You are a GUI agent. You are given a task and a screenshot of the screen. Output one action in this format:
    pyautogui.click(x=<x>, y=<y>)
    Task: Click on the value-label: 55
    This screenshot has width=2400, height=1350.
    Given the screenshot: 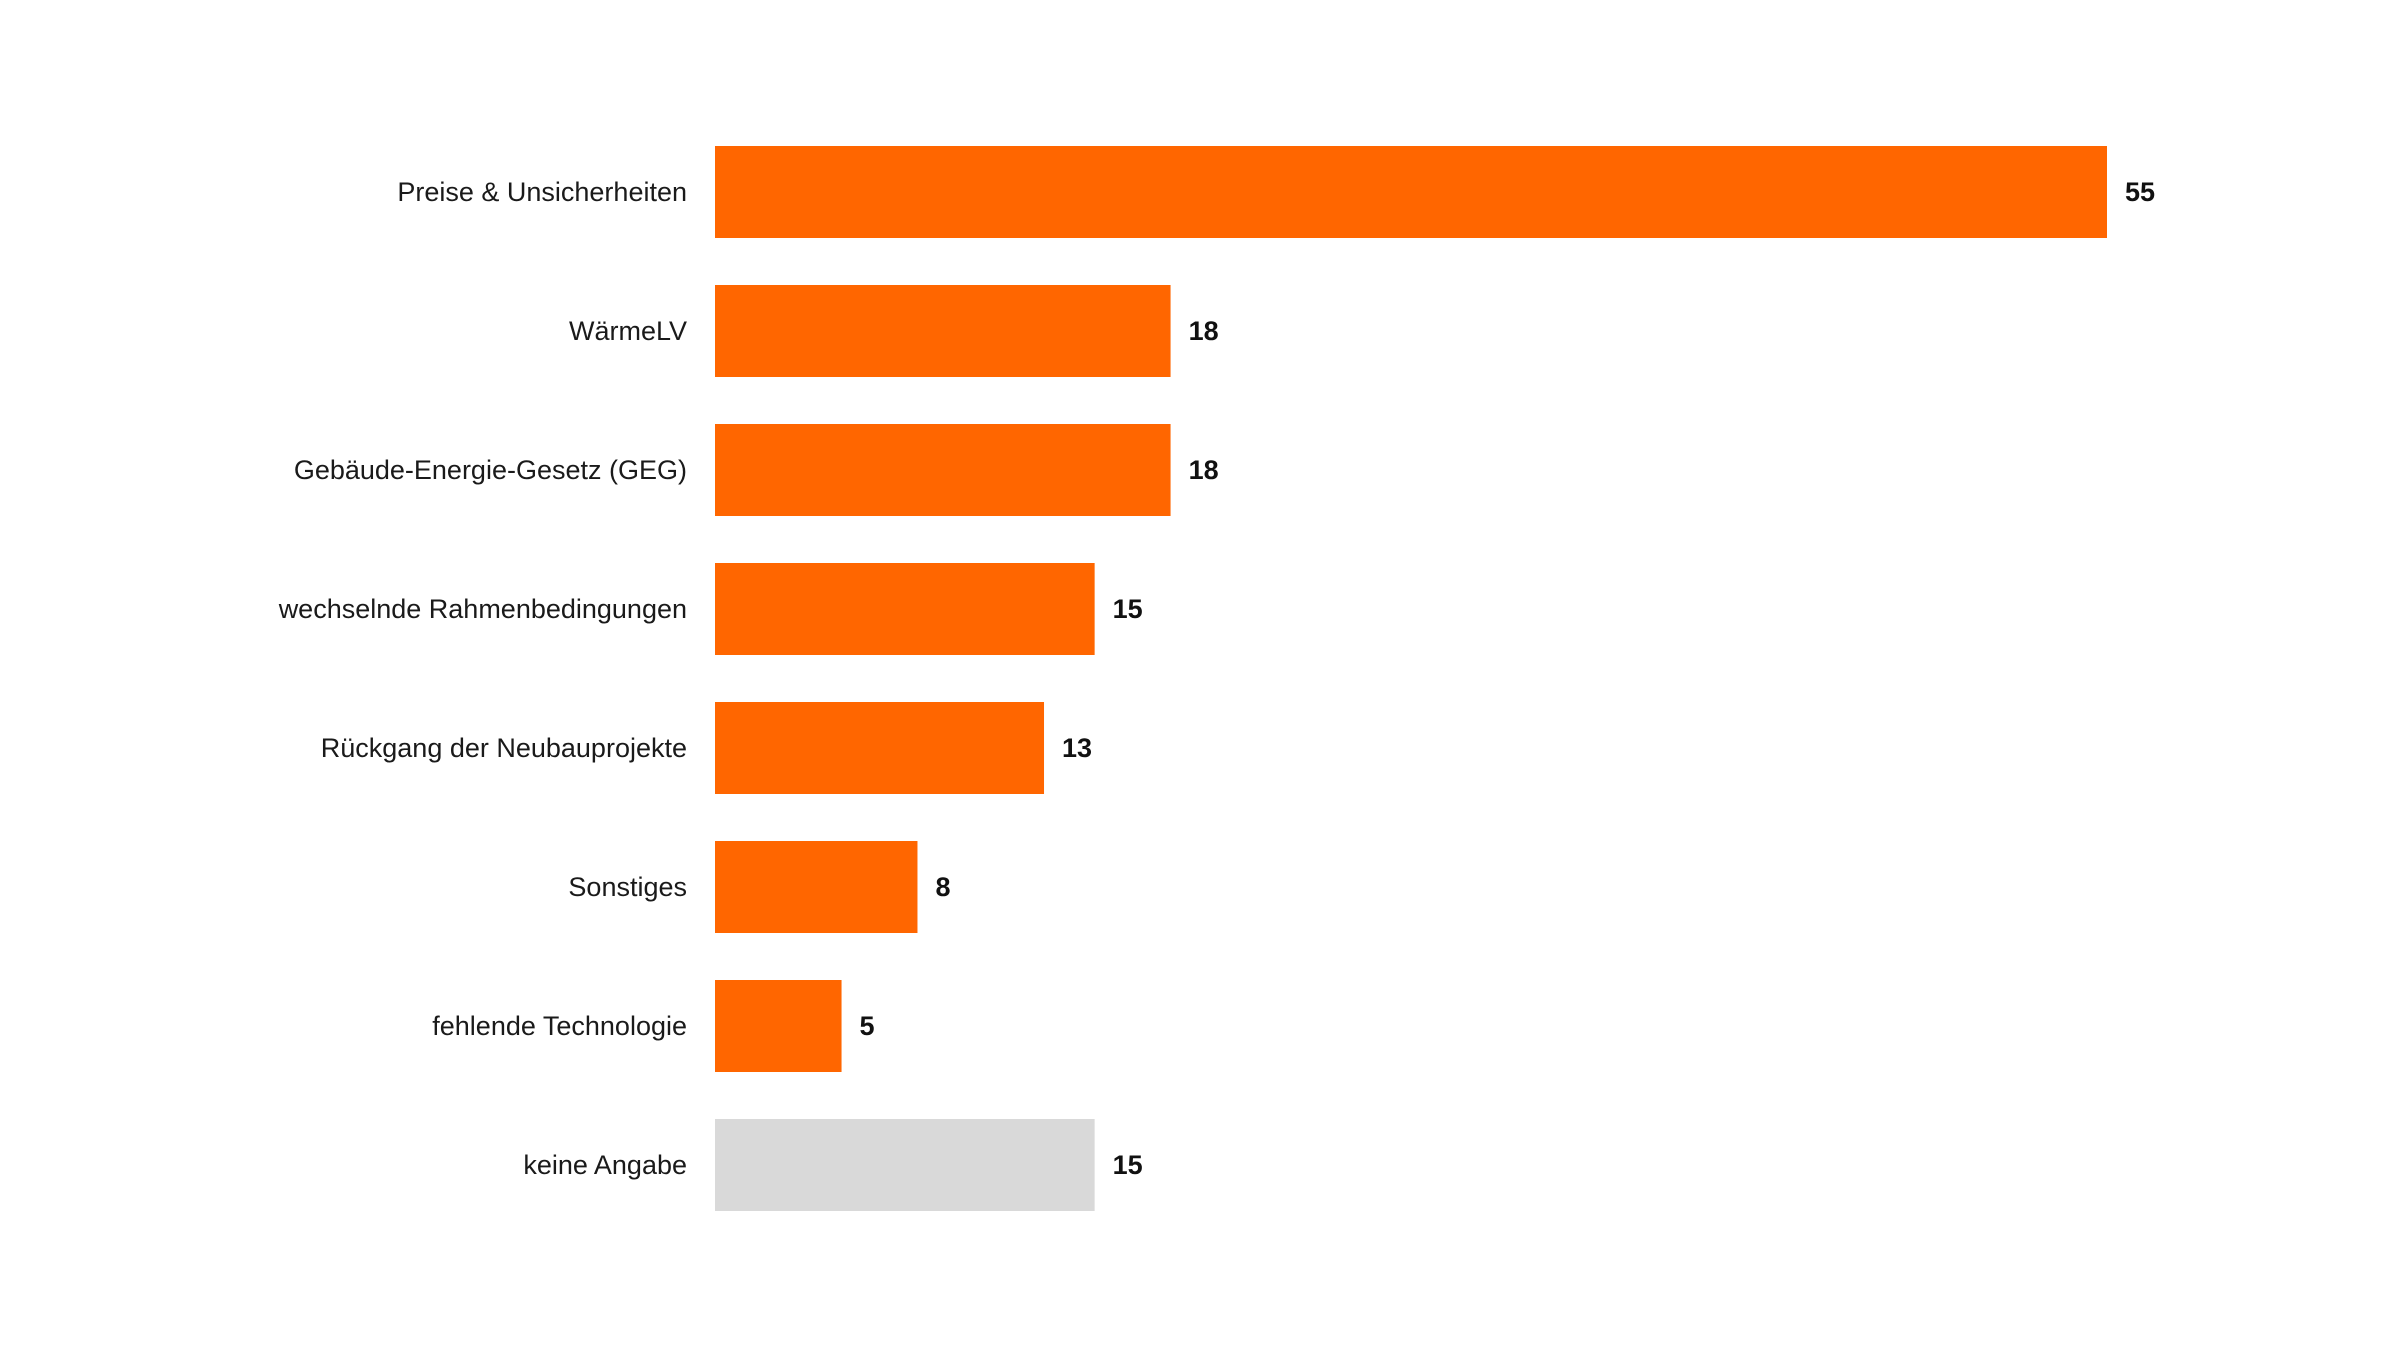 What is the action you would take?
    pyautogui.click(x=2140, y=192)
    